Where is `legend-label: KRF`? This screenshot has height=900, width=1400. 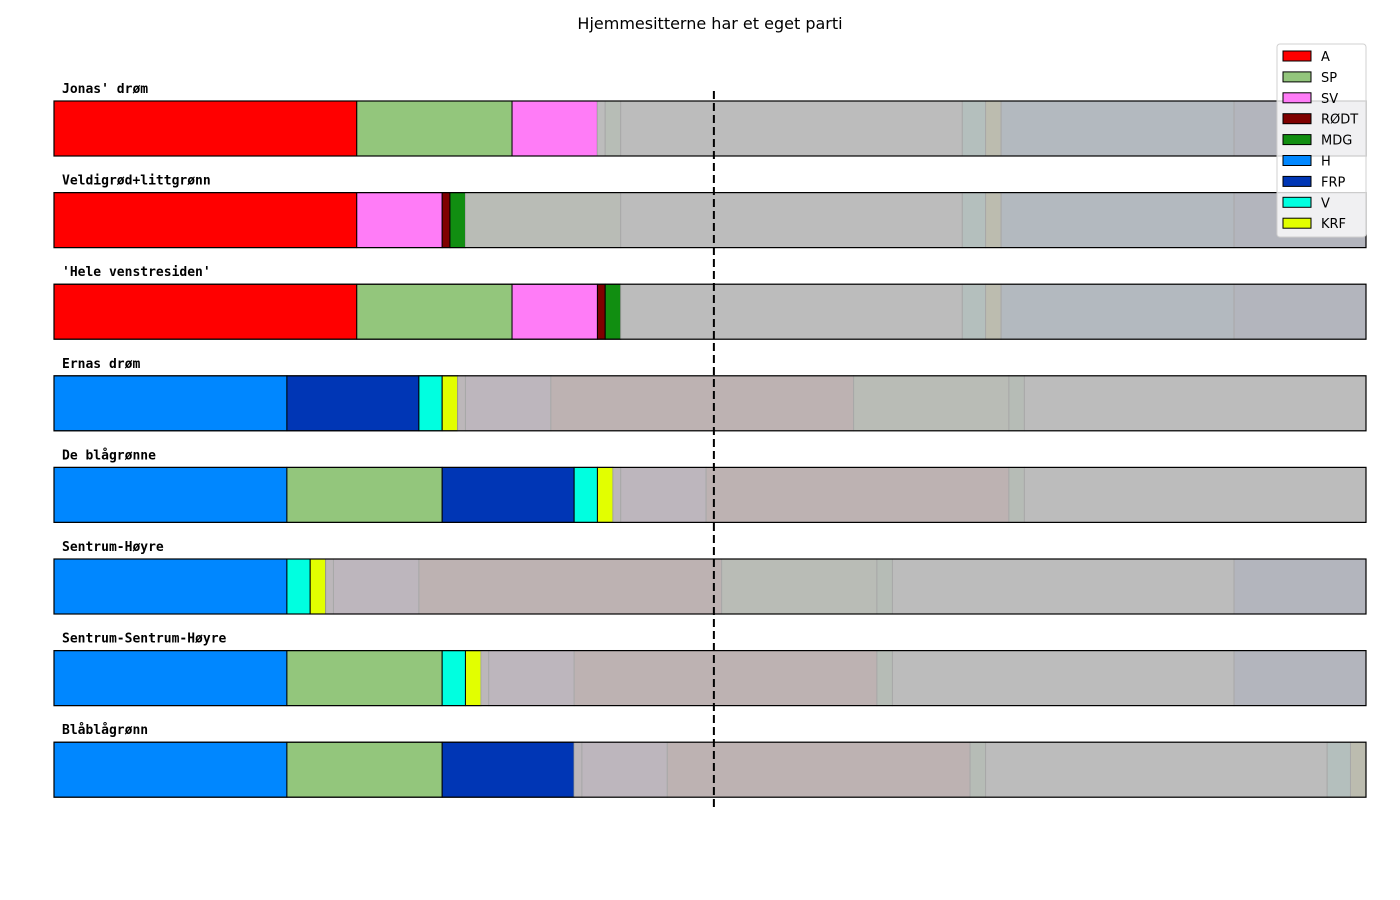
legend-label: KRF is located at coordinates (1333, 224).